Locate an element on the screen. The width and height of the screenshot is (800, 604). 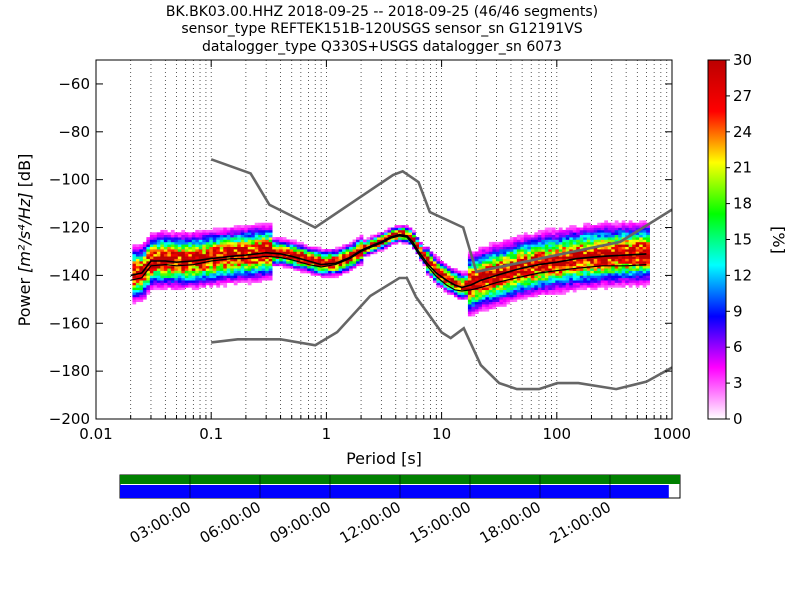
y-tick-label: −200 is located at coordinates (69, 419).